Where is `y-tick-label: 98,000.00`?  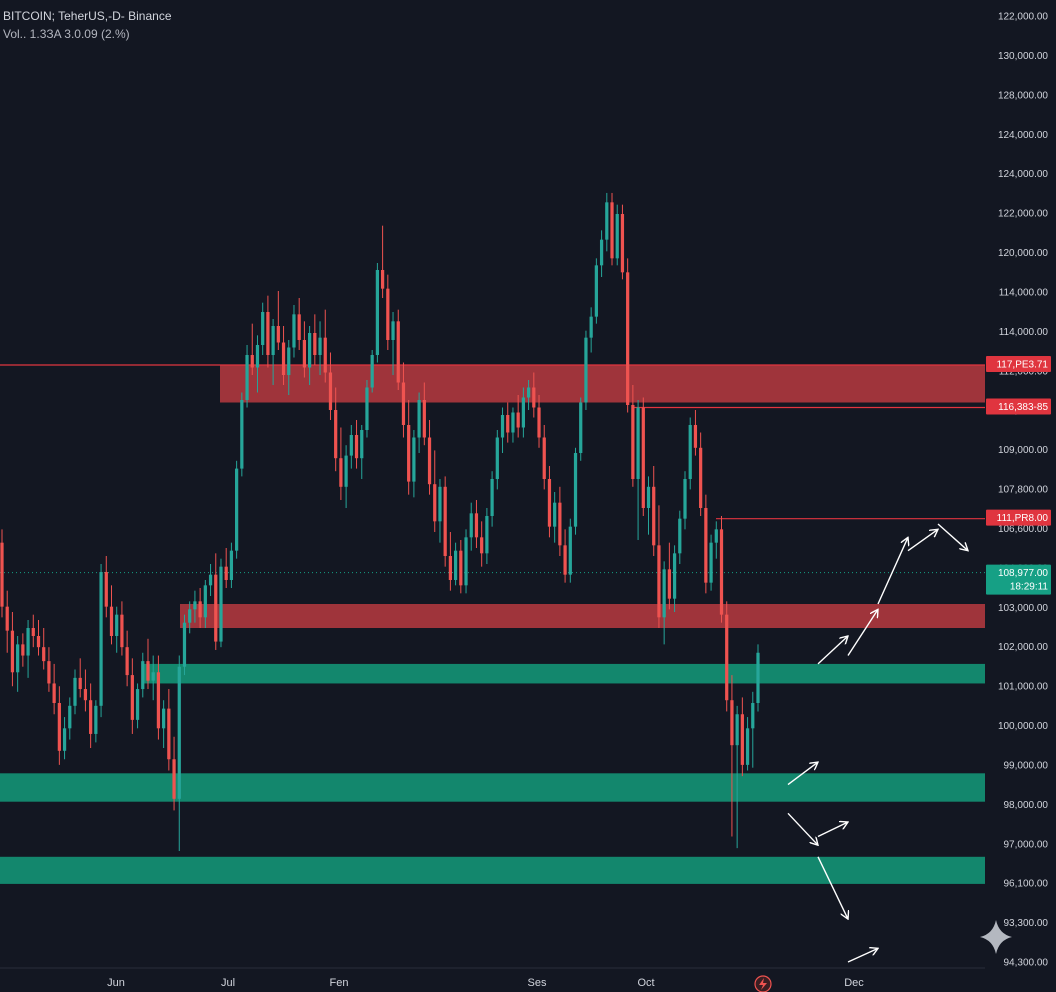 y-tick-label: 98,000.00 is located at coordinates (1026, 805).